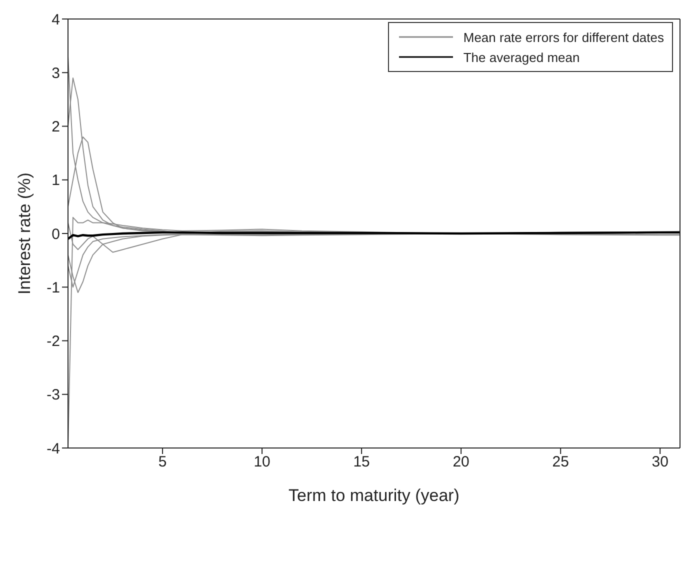 This screenshot has width=683, height=569. What do you see at coordinates (560, 462) in the screenshot?
I see `x-tick-label: 25` at bounding box center [560, 462].